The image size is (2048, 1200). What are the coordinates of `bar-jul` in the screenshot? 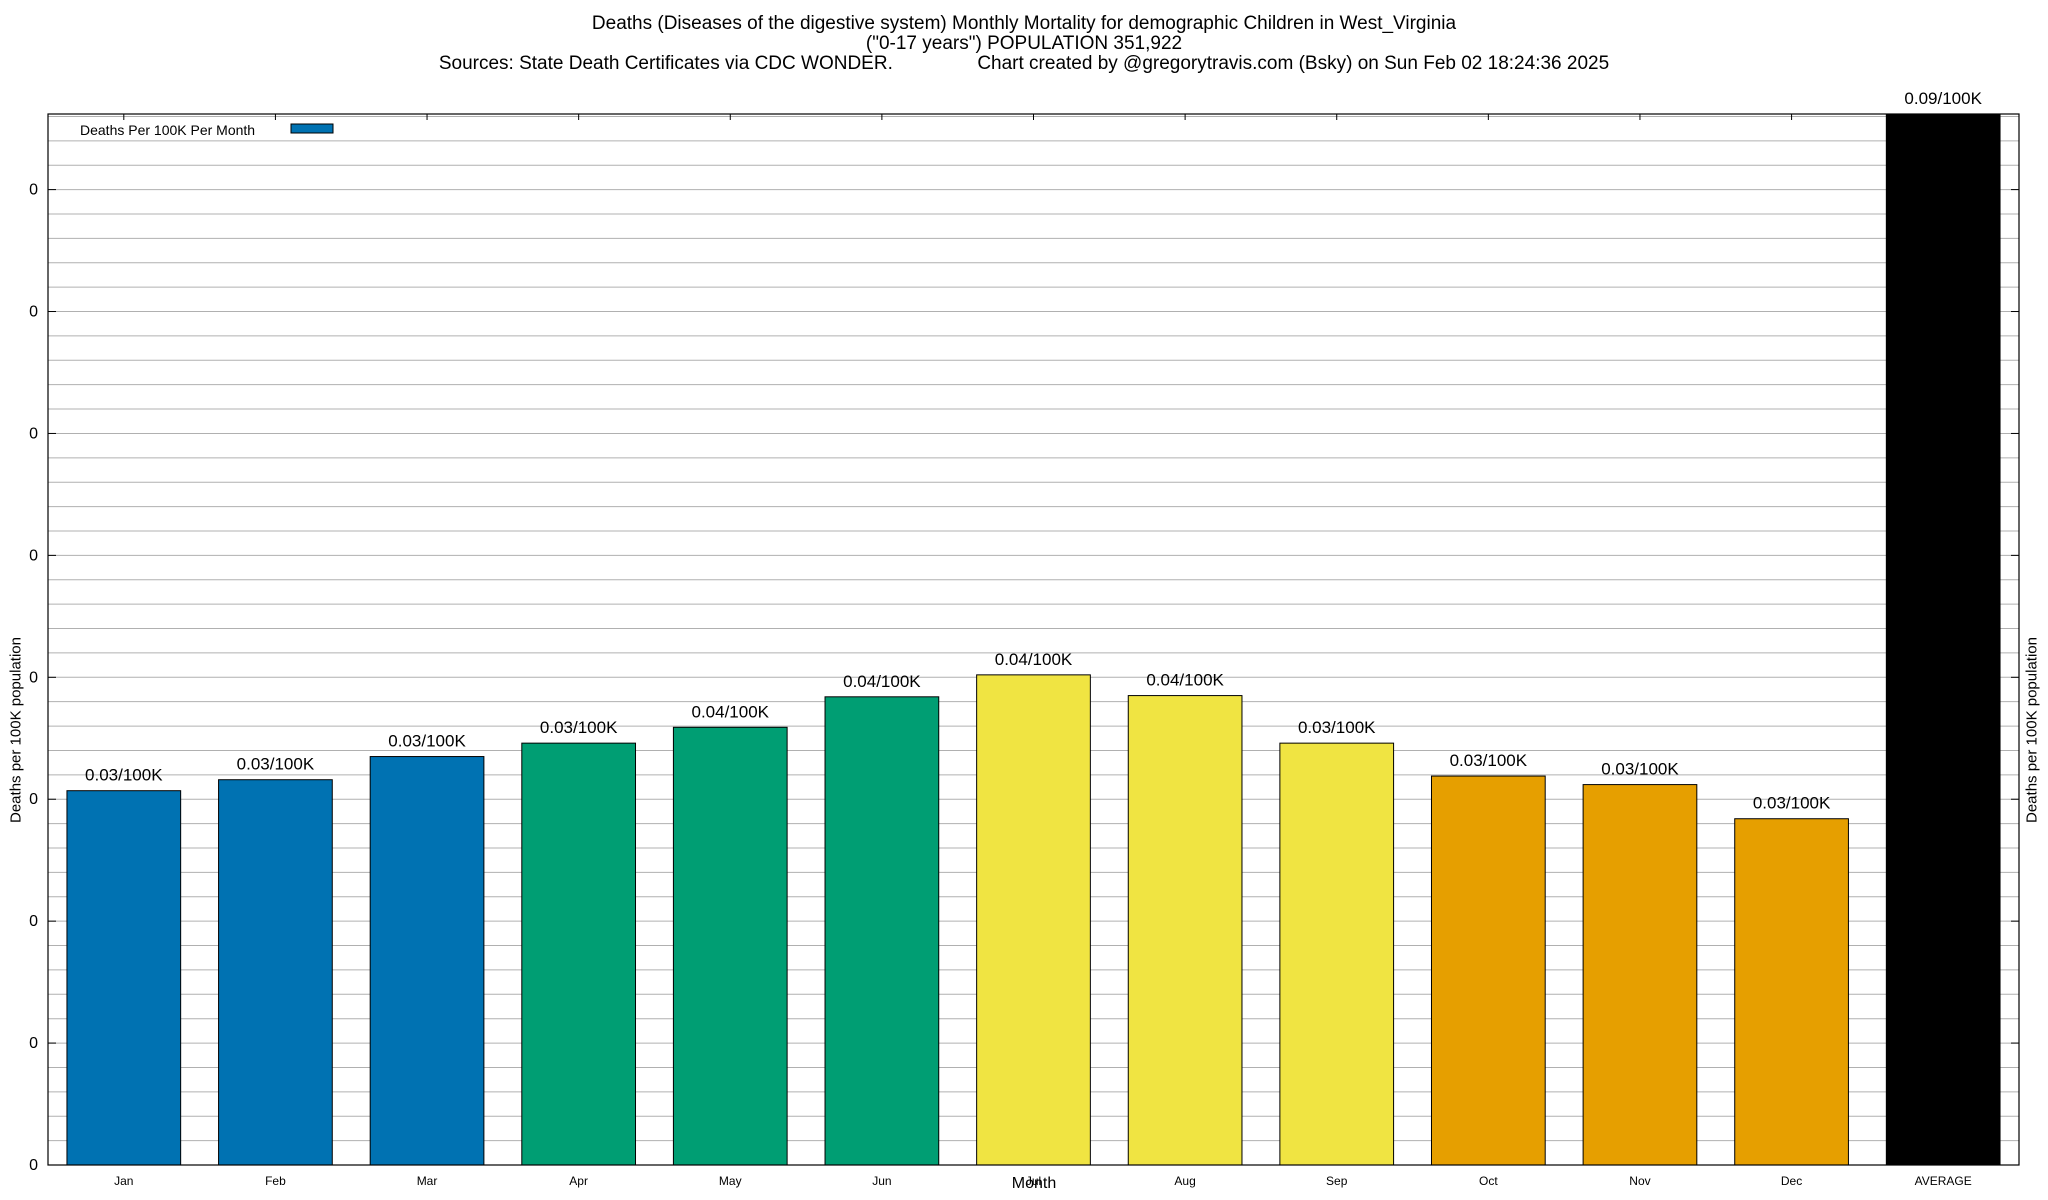 It's located at (1033, 920).